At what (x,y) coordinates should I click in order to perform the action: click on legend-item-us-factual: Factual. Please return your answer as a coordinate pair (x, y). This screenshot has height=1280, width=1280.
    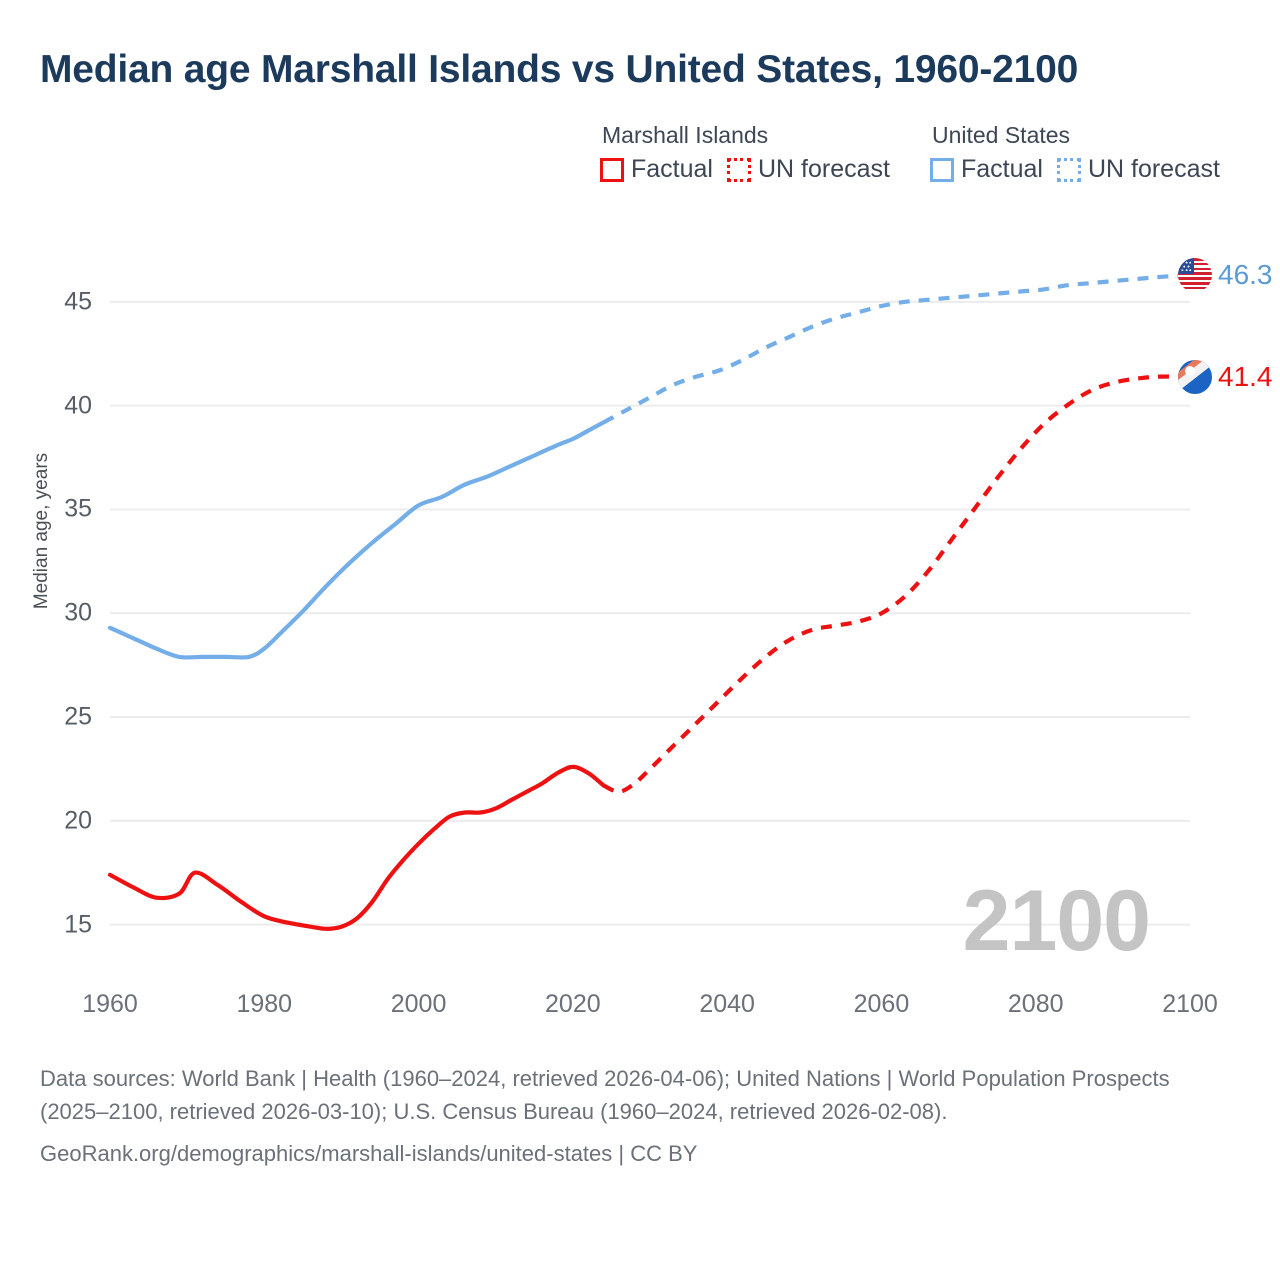
    Looking at the image, I should click on (986, 169).